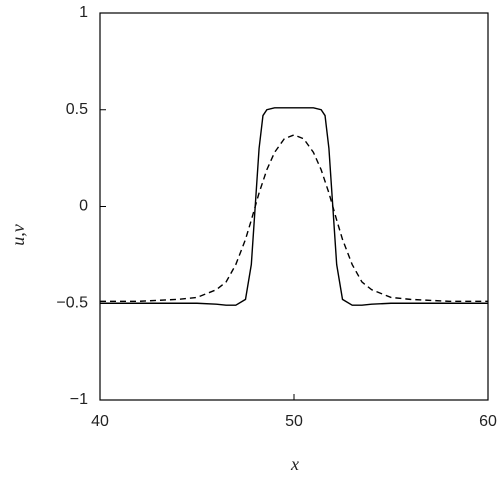 This screenshot has width=500, height=481. Describe the element at coordinates (488, 421) in the screenshot. I see `x-tick-label: 60` at that location.